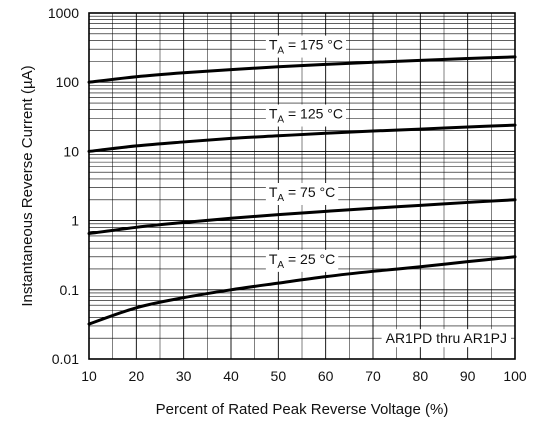 This screenshot has height=424, width=535. Describe the element at coordinates (63, 186) in the screenshot. I see `y-tick-labels: 0.01 0.1 1 10 100 1000` at that location.